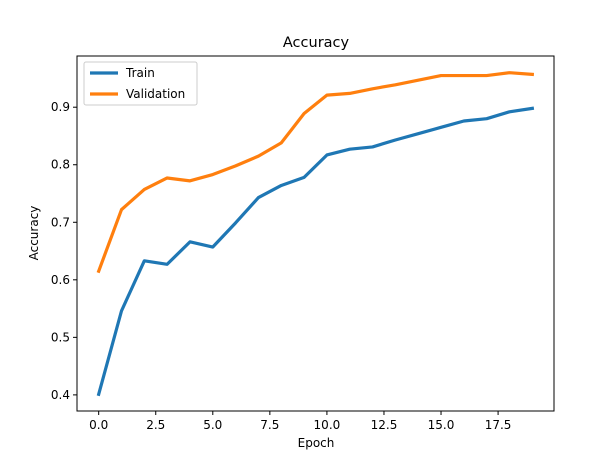 The width and height of the screenshot is (614, 462). I want to click on y-axis-label: Accuracy, so click(34, 233).